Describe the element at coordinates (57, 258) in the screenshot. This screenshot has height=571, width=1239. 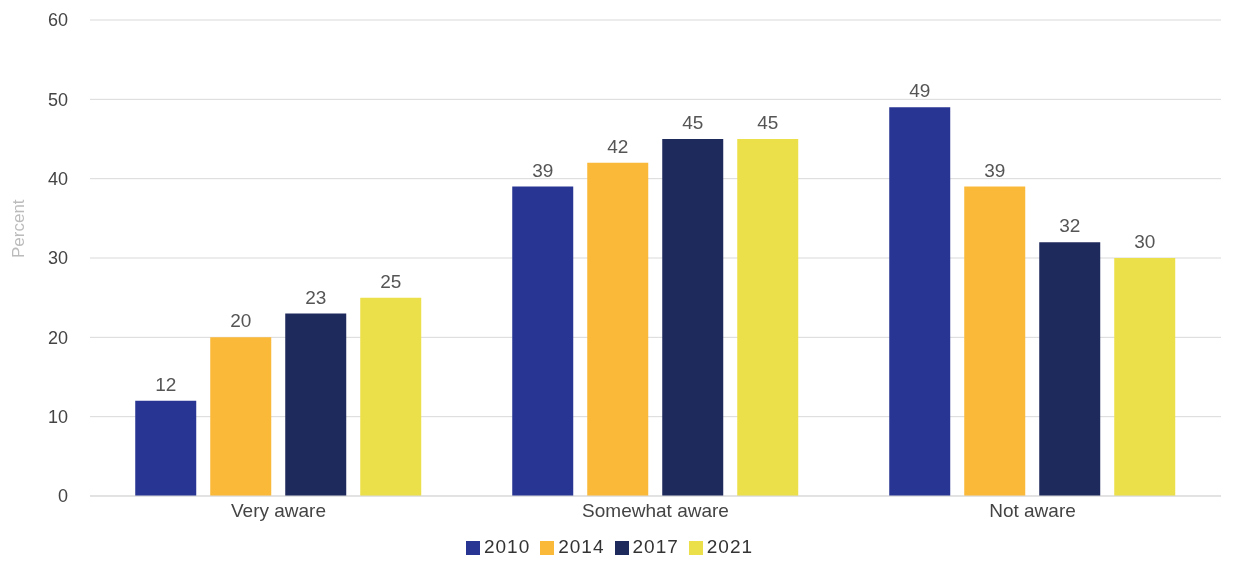
I see `y-tick-label: 30` at that location.